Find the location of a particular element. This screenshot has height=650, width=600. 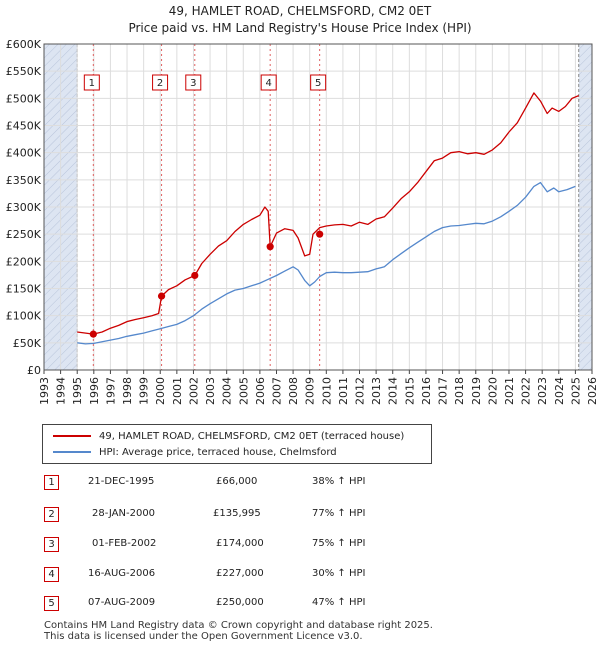

tx-date: 28-JAN-2000 is located at coordinates (124, 513).